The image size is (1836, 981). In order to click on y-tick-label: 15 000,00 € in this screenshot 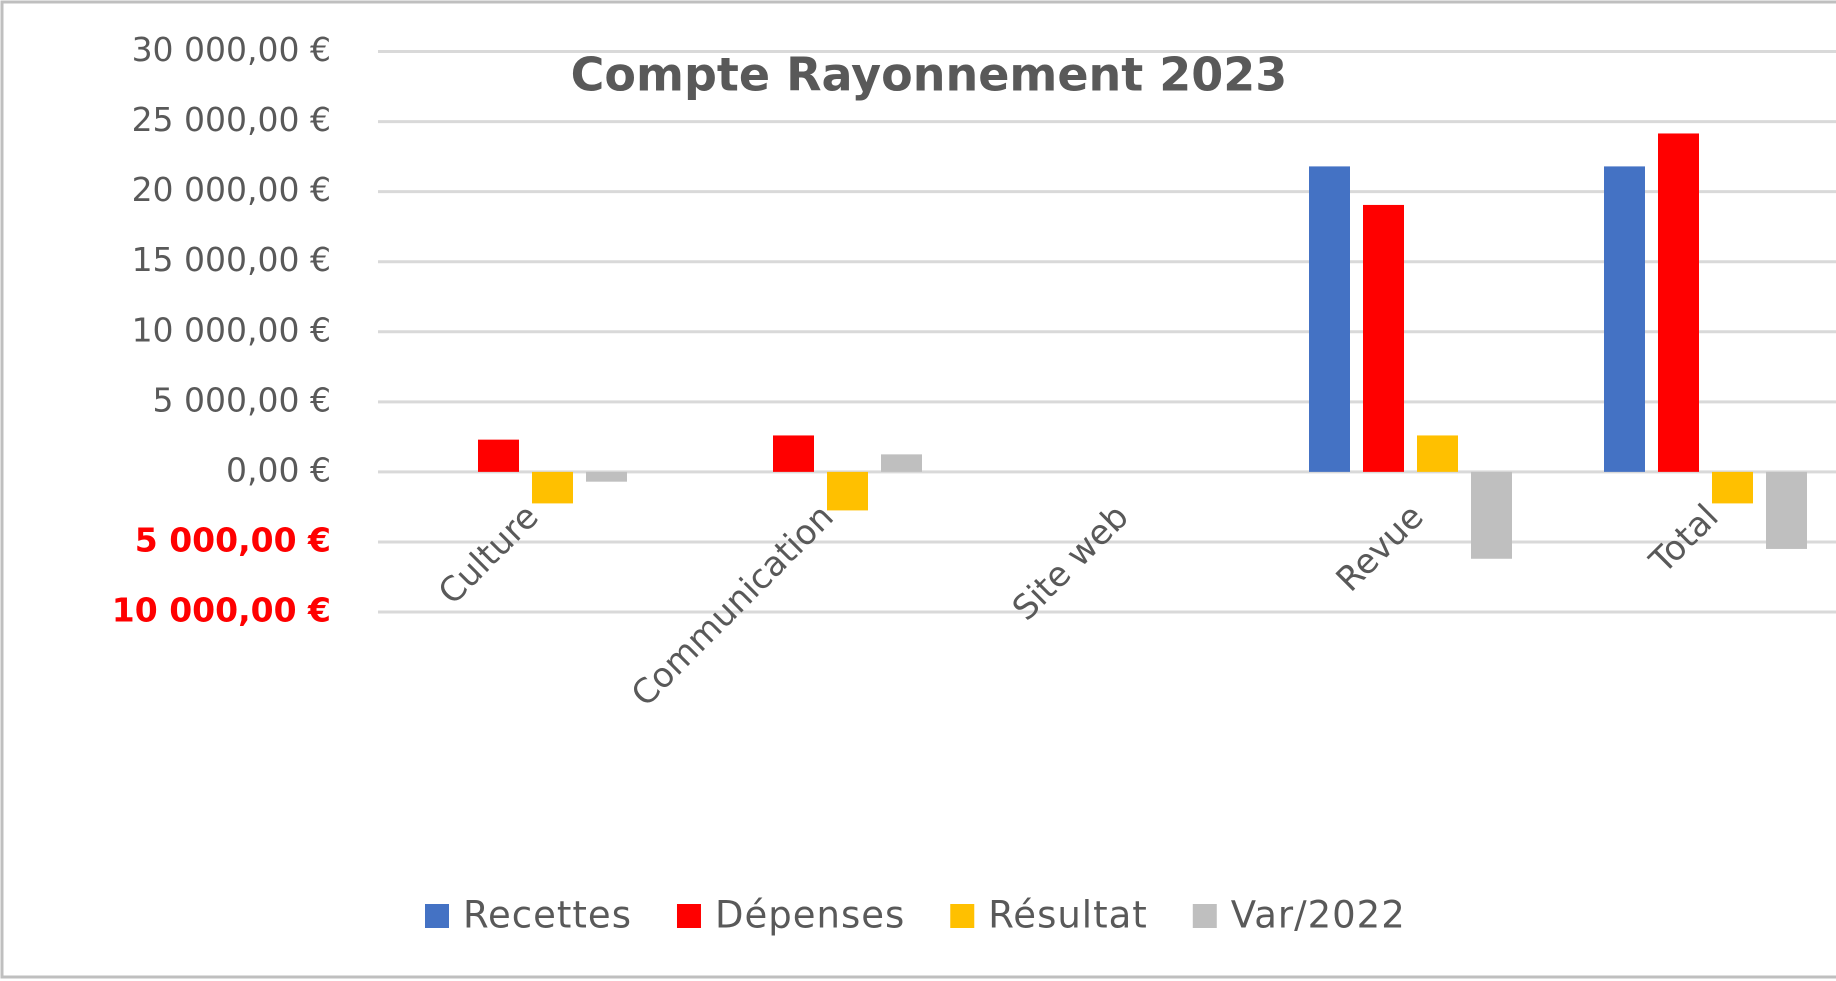, I will do `click(231, 259)`.